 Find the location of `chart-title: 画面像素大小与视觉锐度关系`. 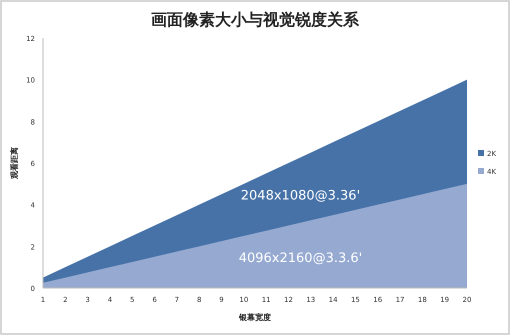

chart-title: 画面像素大小与视觉锐度关系 is located at coordinates (255, 19).